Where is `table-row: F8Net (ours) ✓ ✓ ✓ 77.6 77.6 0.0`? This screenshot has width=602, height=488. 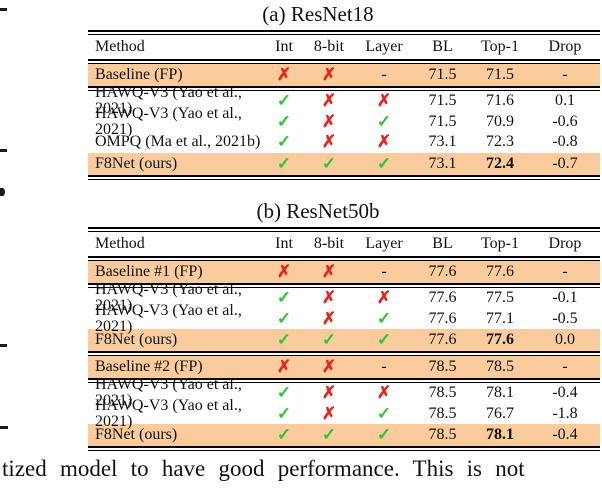
table-row: F8Net (ours) ✓ ✓ ✓ 77.6 77.6 0.0 is located at coordinates (344, 340).